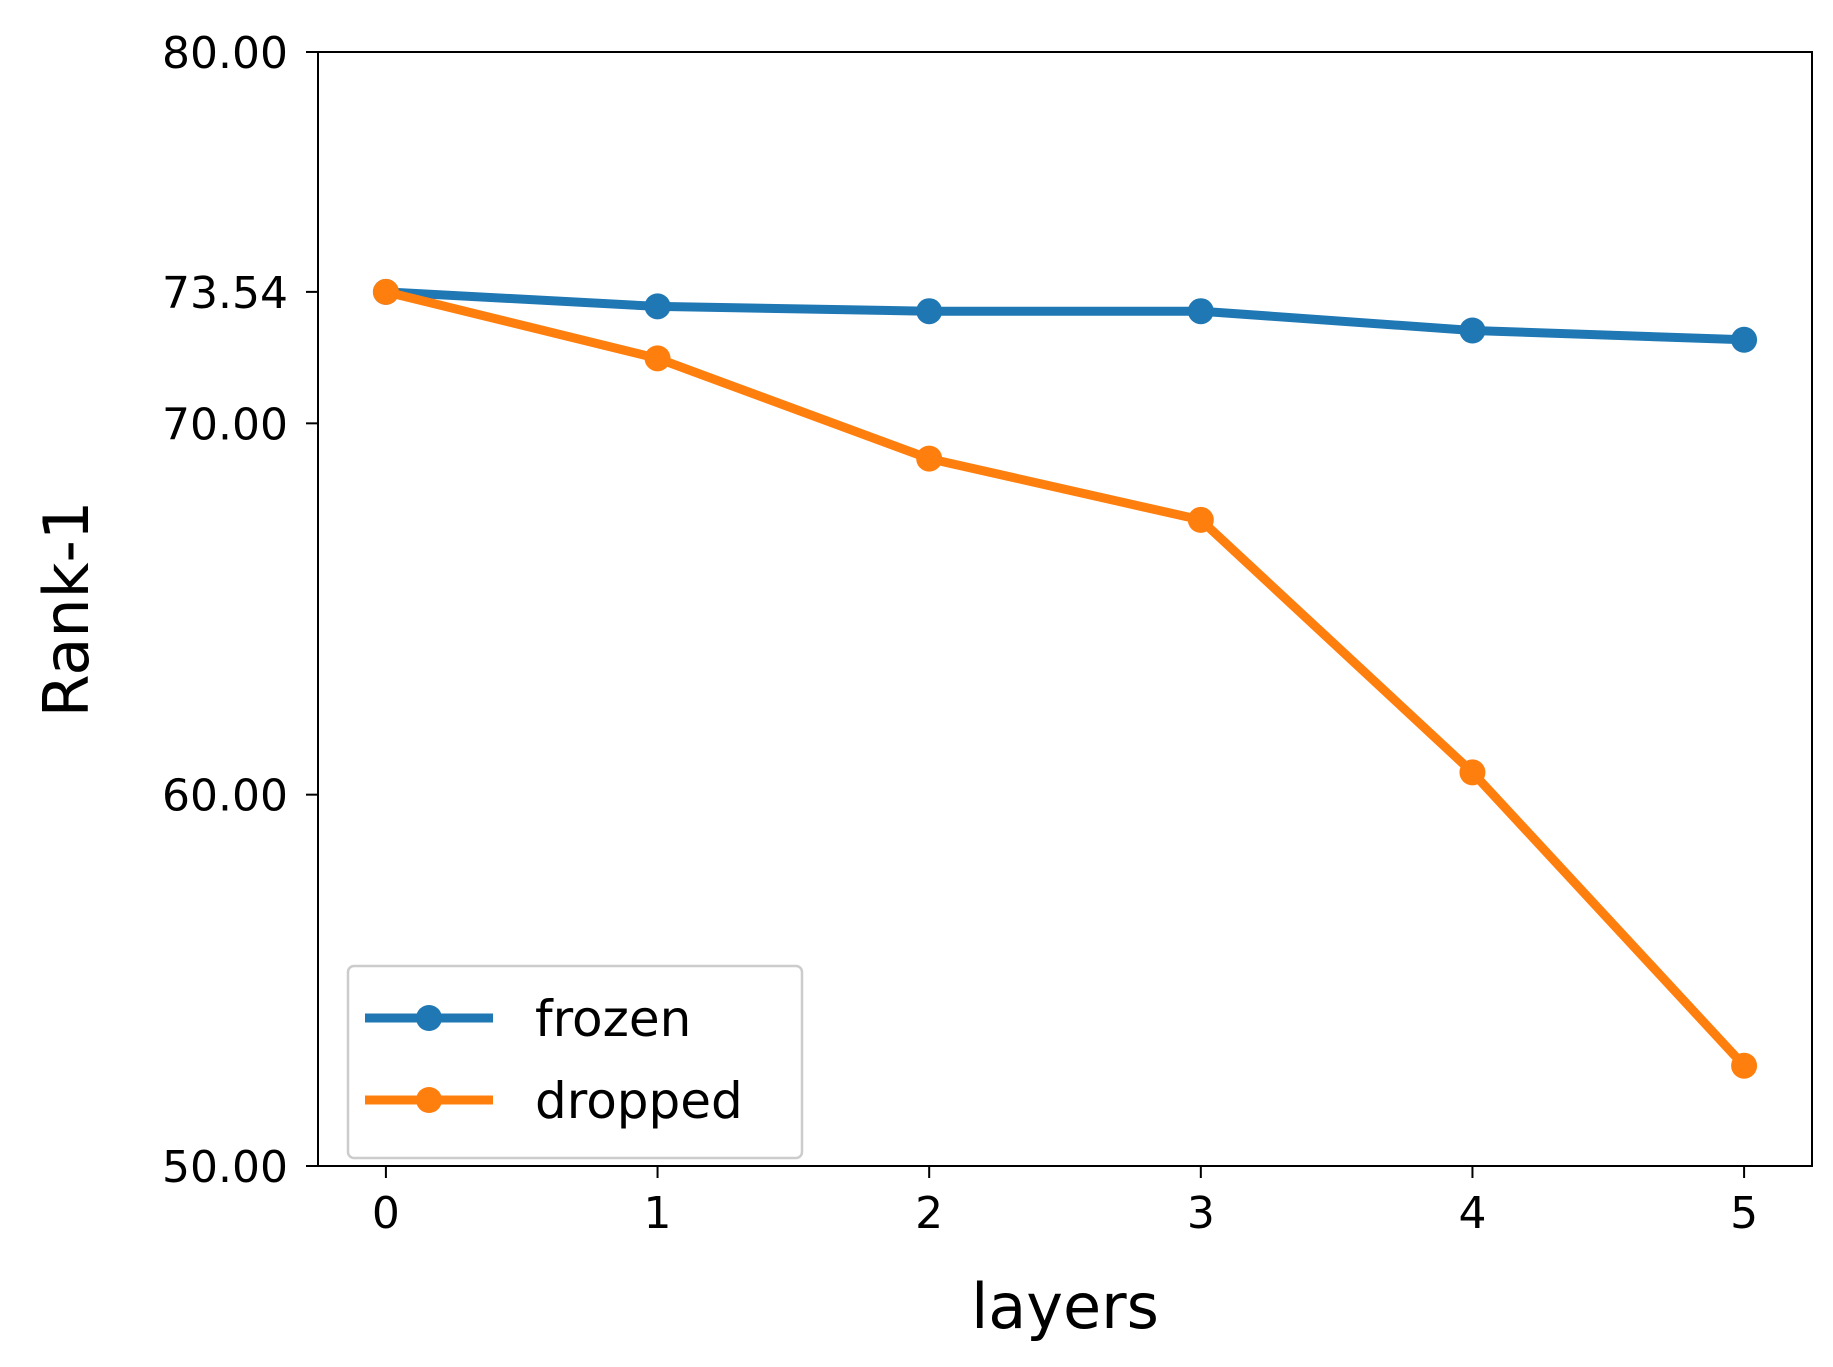 This screenshot has height=1367, width=1833. Describe the element at coordinates (225, 424) in the screenshot. I see `y-tick-label: 70.00` at that location.